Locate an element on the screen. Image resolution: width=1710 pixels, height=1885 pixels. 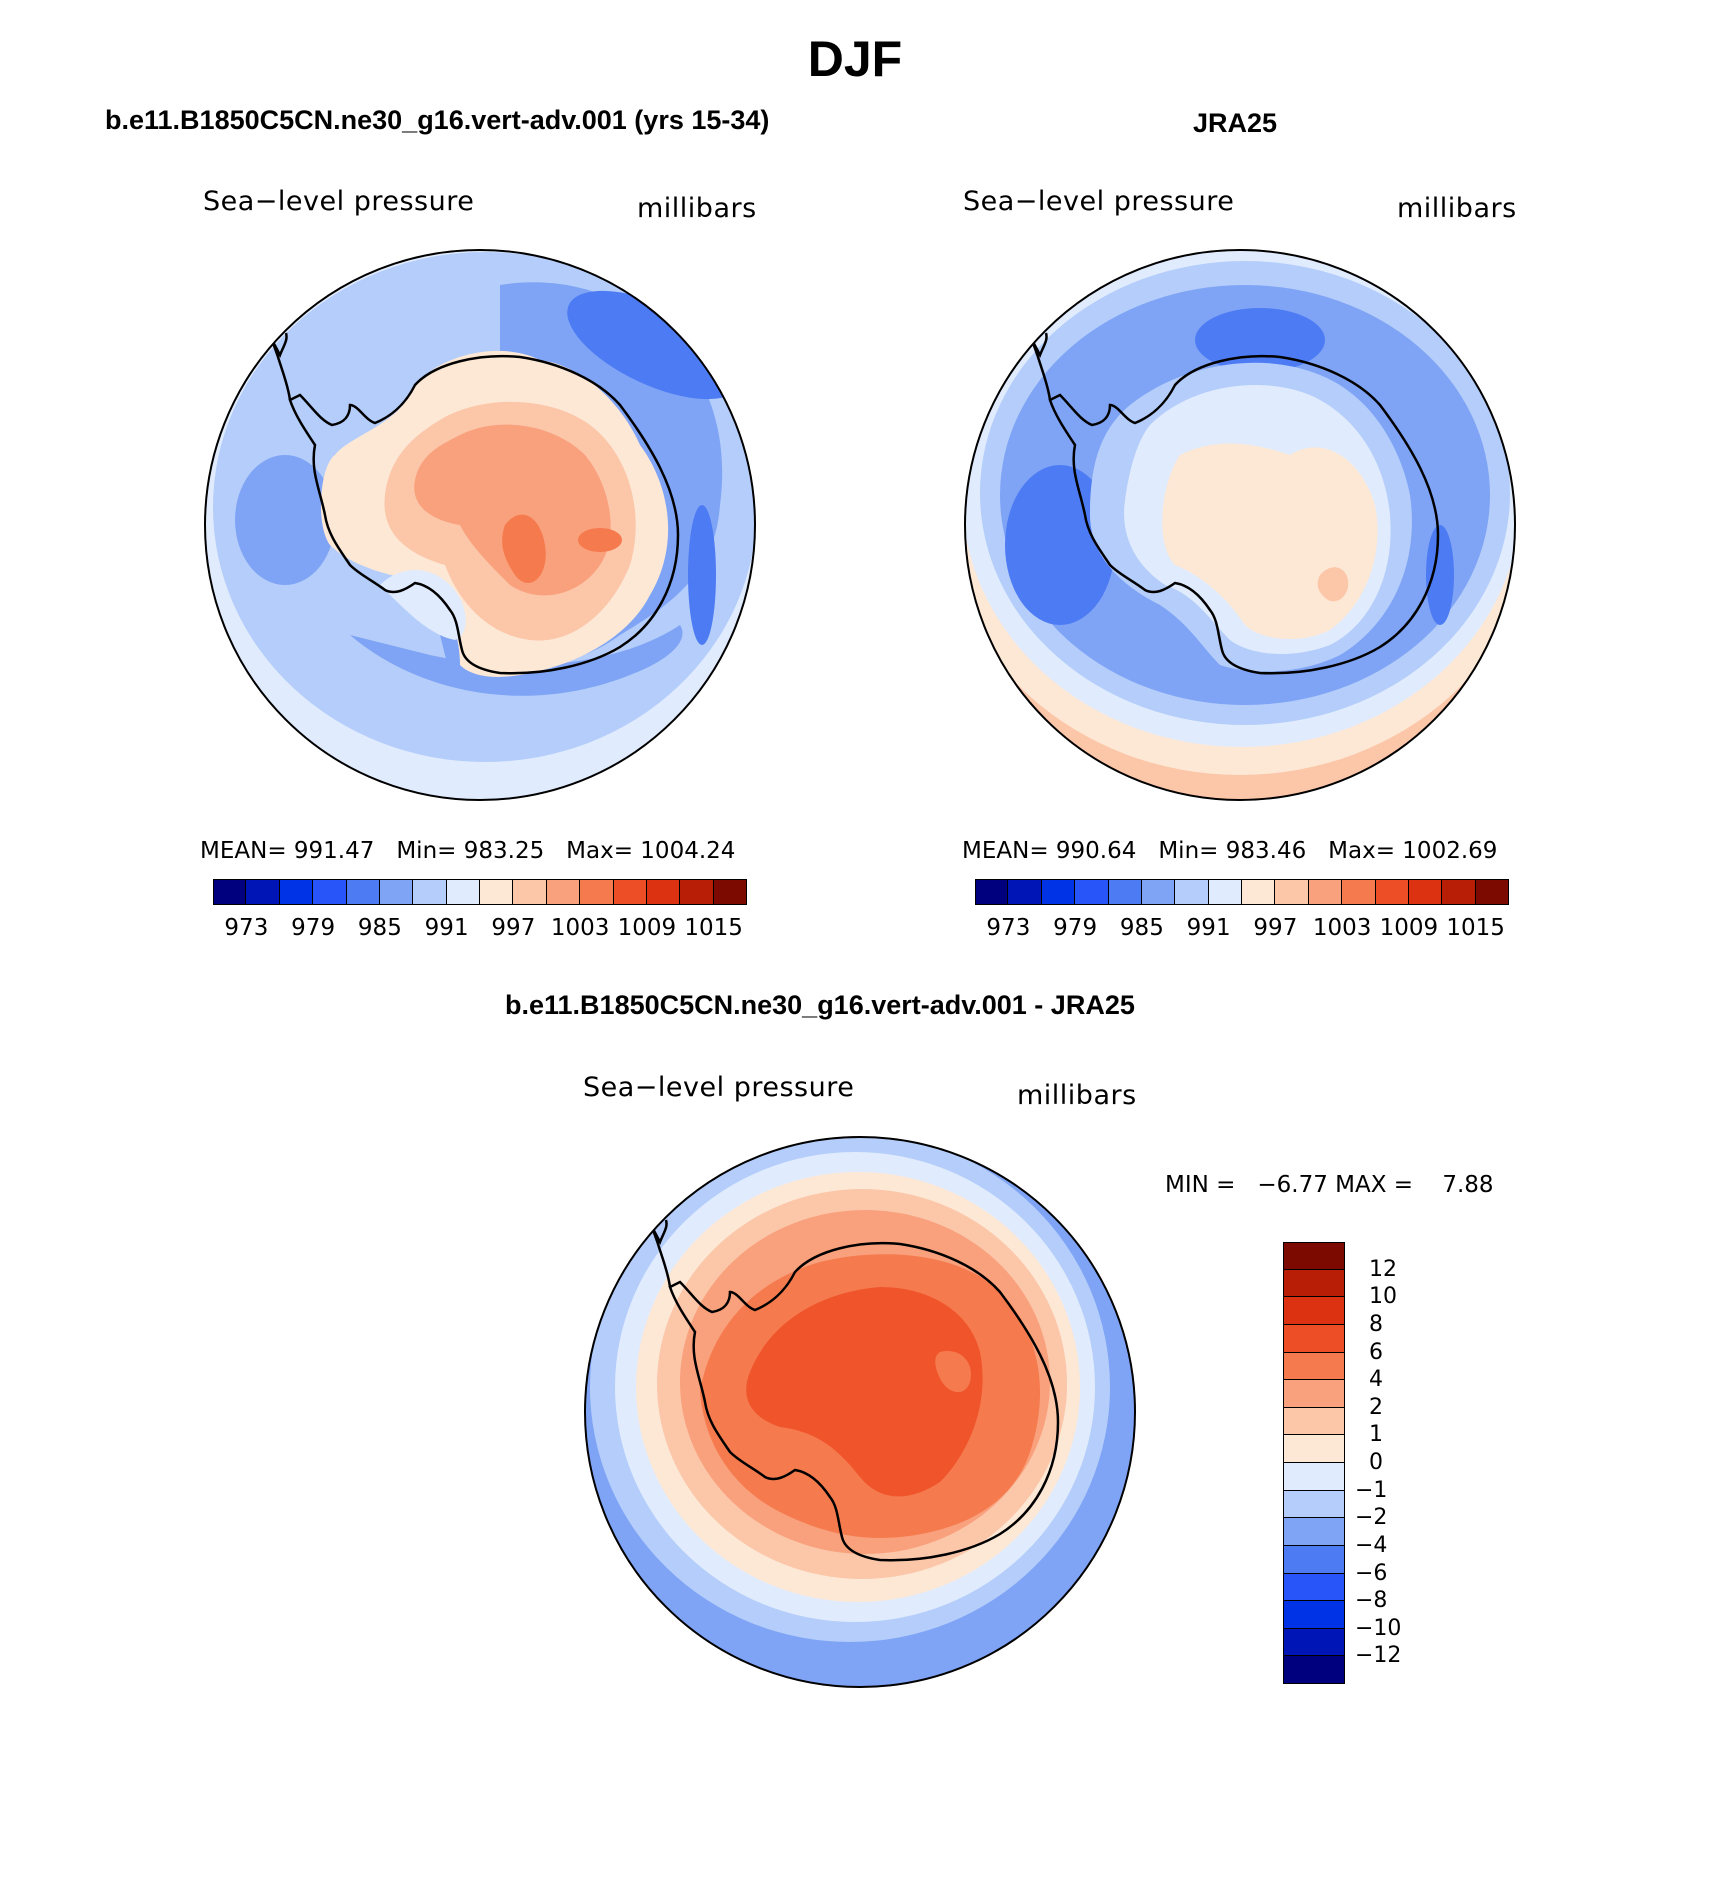
diff-colorbar-tick-label: −2 is located at coordinates (1371, 1518).